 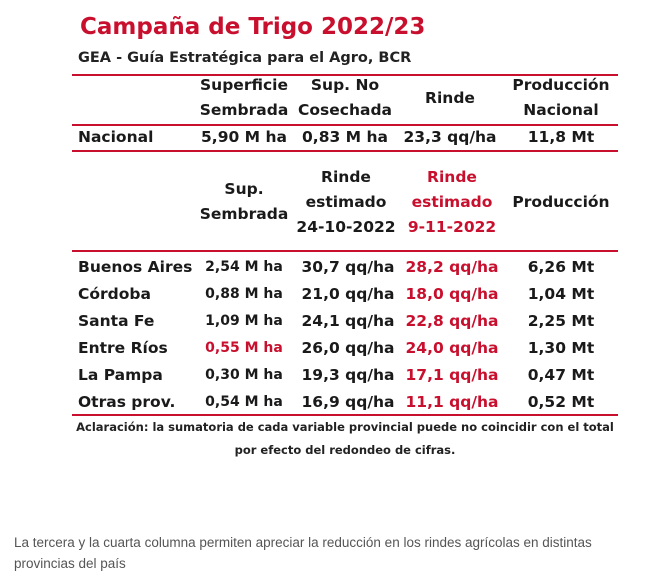 I want to click on divider-header, so click(x=345, y=125).